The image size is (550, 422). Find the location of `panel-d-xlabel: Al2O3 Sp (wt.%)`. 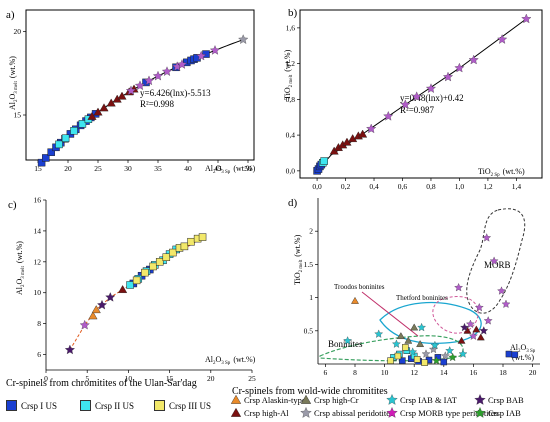

panel-d-xlabel: Al2O3 Sp (wt.%) is located at coordinates (523, 352).